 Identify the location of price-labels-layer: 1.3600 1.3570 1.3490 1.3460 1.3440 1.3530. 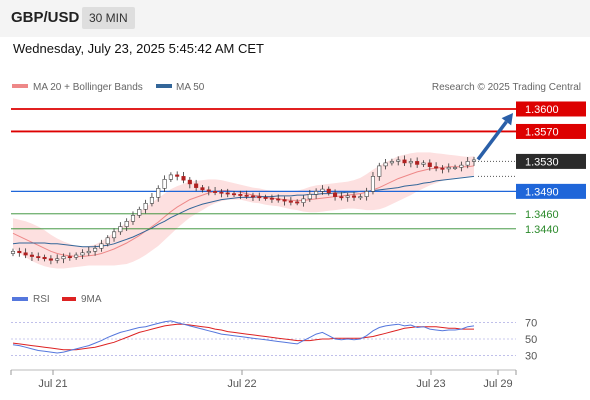
(551, 168).